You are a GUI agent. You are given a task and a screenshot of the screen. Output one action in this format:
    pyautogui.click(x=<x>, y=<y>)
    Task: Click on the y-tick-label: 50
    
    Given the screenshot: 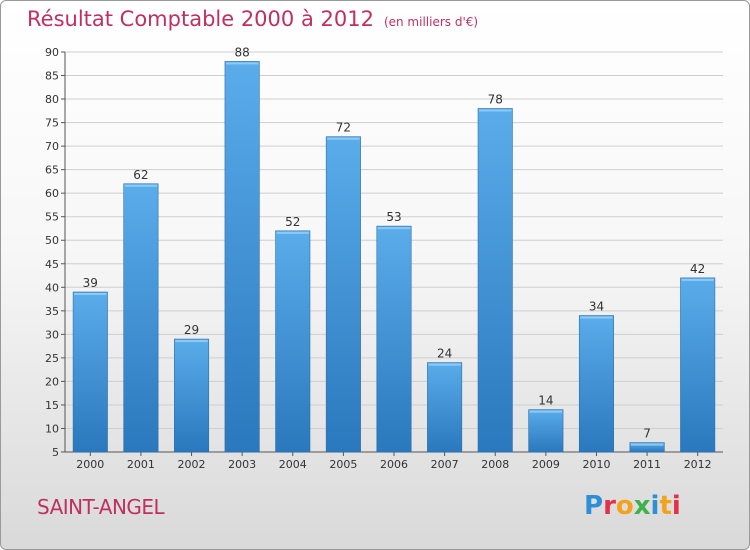 What is the action you would take?
    pyautogui.click(x=52, y=240)
    